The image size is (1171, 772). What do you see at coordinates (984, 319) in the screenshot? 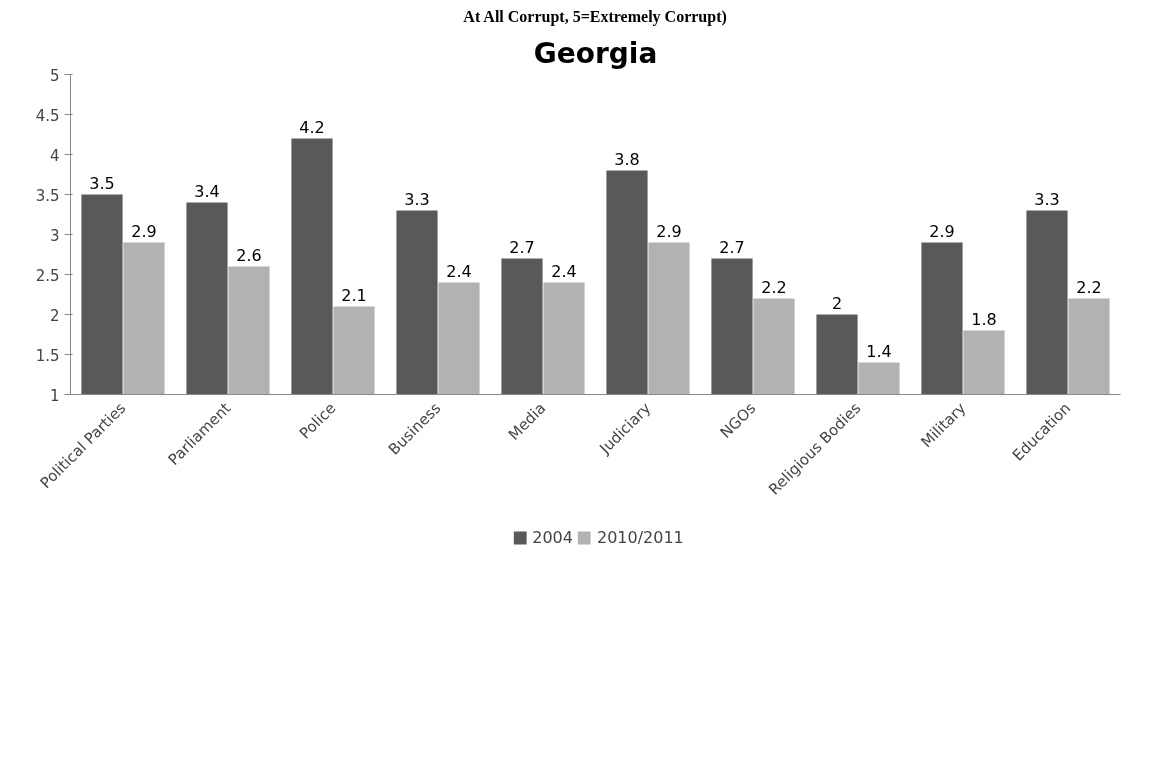
I see `data-label: 1.8` at bounding box center [984, 319].